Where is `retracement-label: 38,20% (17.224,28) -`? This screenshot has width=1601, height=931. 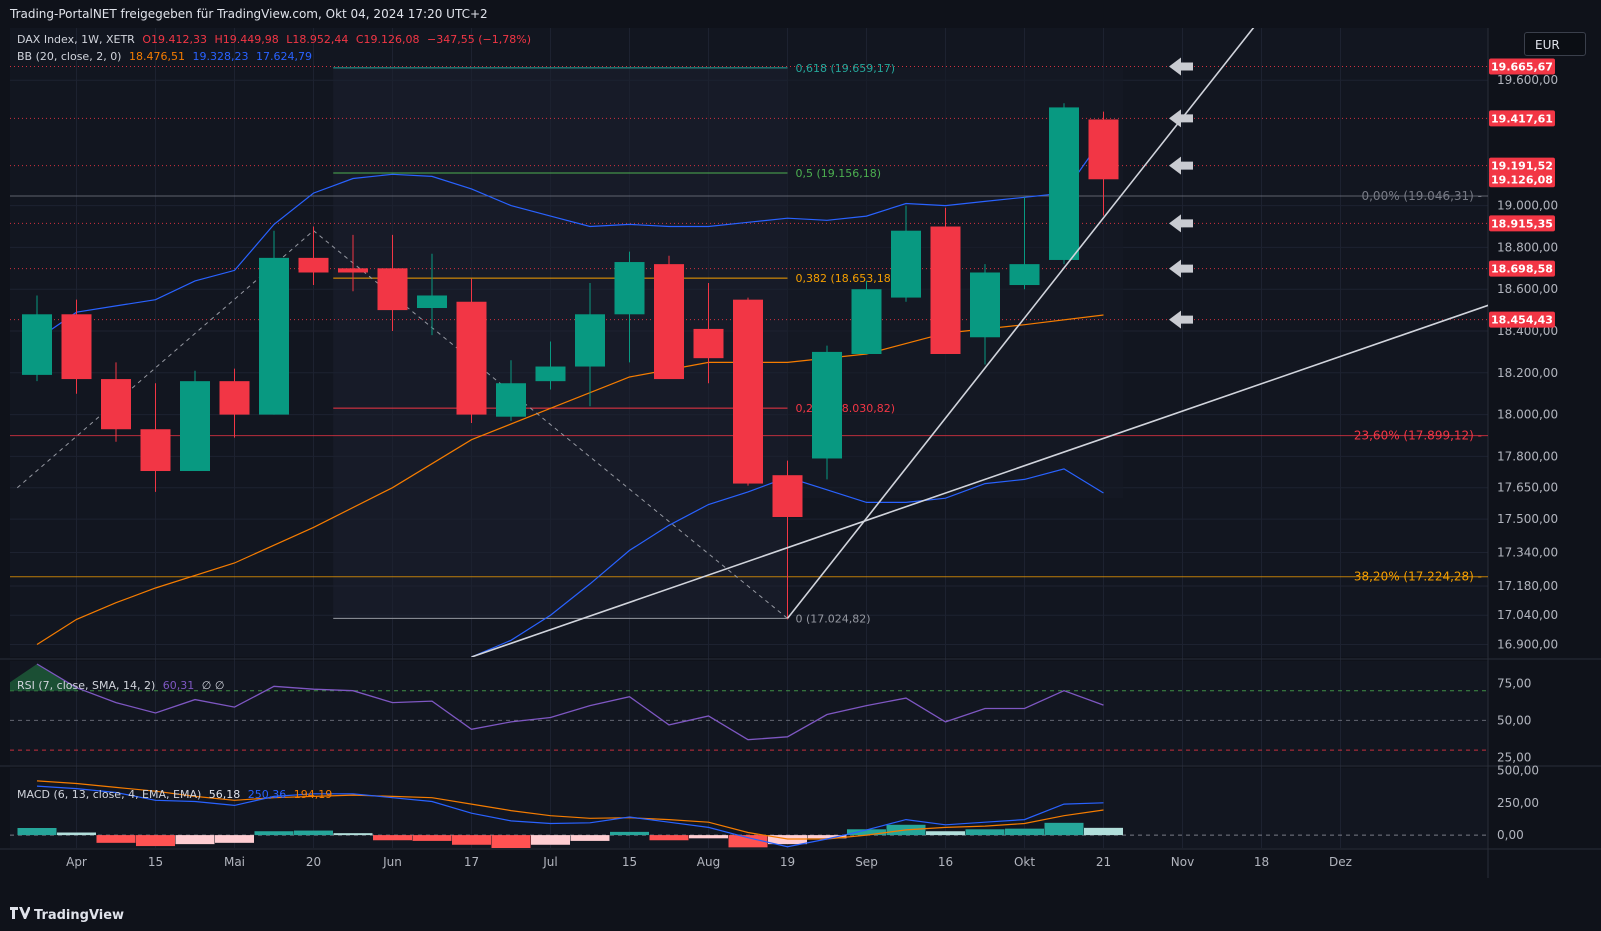
retracement-label: 38,20% (17.224,28) - is located at coordinates (1418, 577).